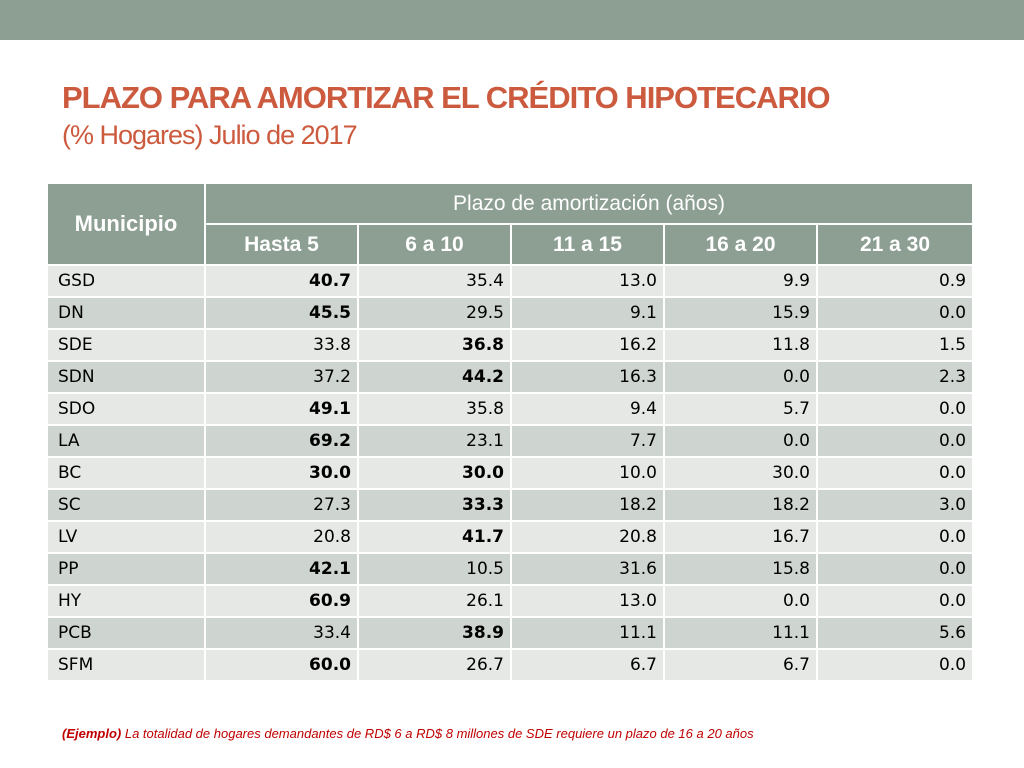 The height and width of the screenshot is (768, 1024). Describe the element at coordinates (741, 314) in the screenshot. I see `value-cell: 15.9` at that location.